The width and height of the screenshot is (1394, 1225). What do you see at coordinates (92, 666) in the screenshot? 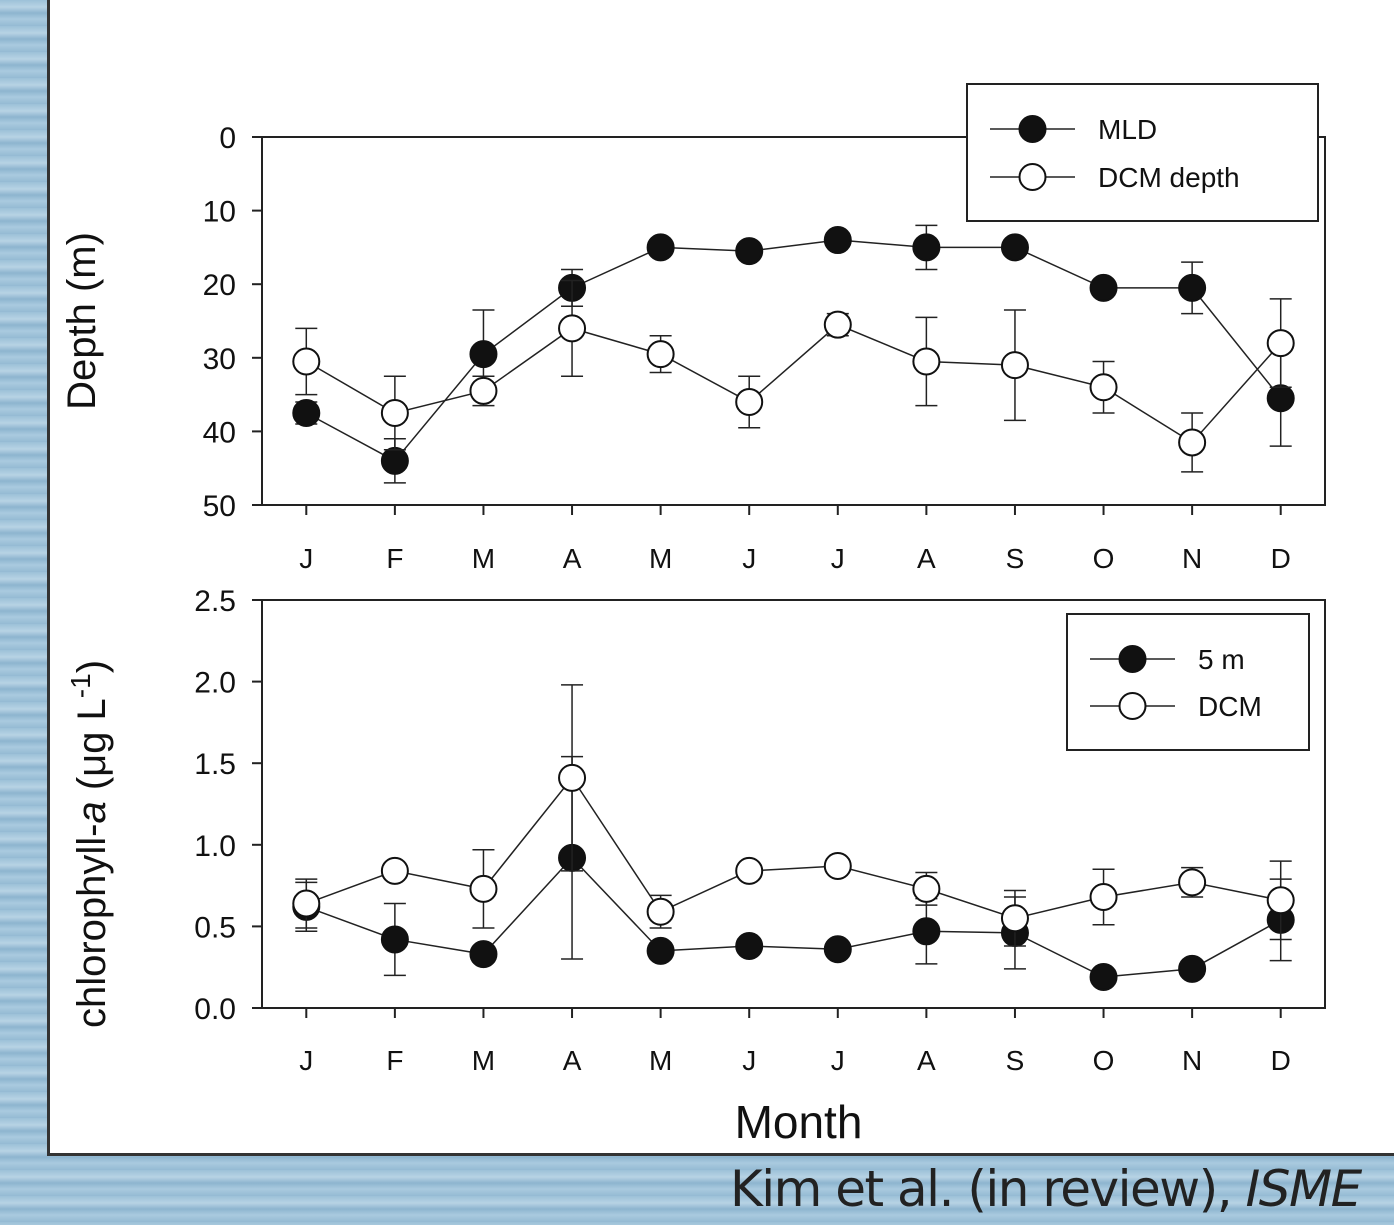
I see `y-axis-label-part: )` at bounding box center [92, 666].